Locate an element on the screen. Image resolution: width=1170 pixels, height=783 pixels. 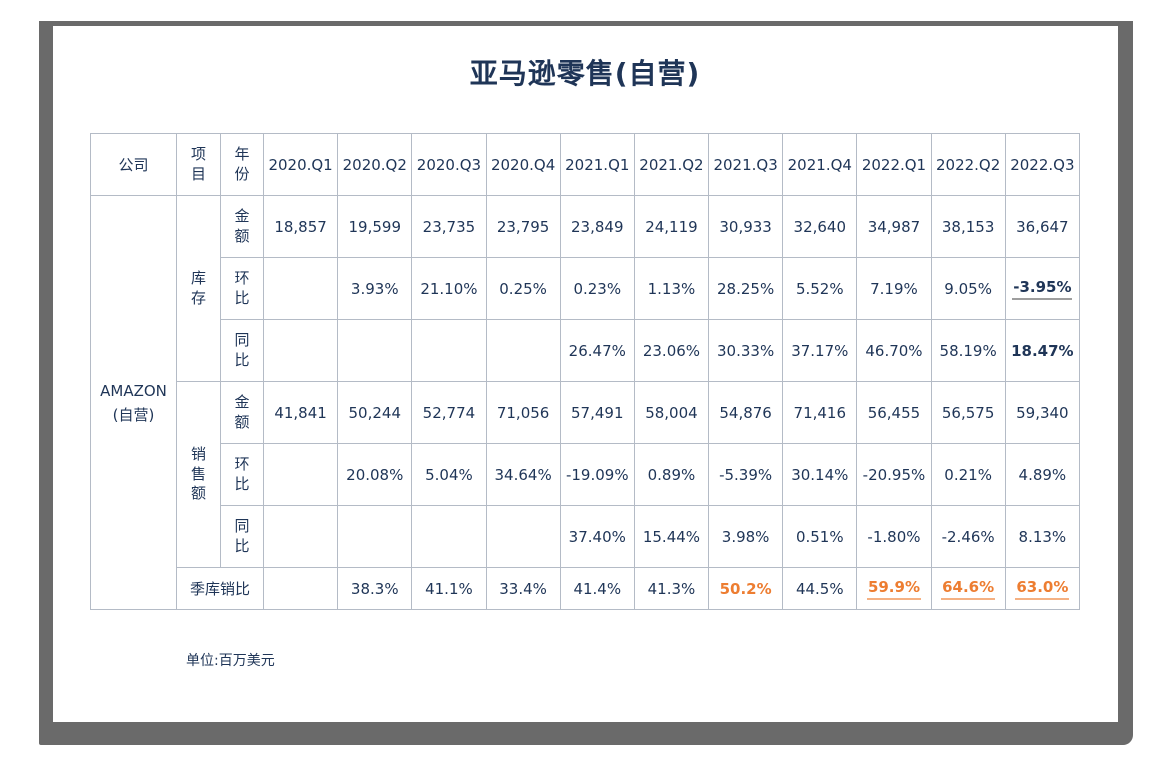
value-cell: 34,987 is located at coordinates (894, 226).